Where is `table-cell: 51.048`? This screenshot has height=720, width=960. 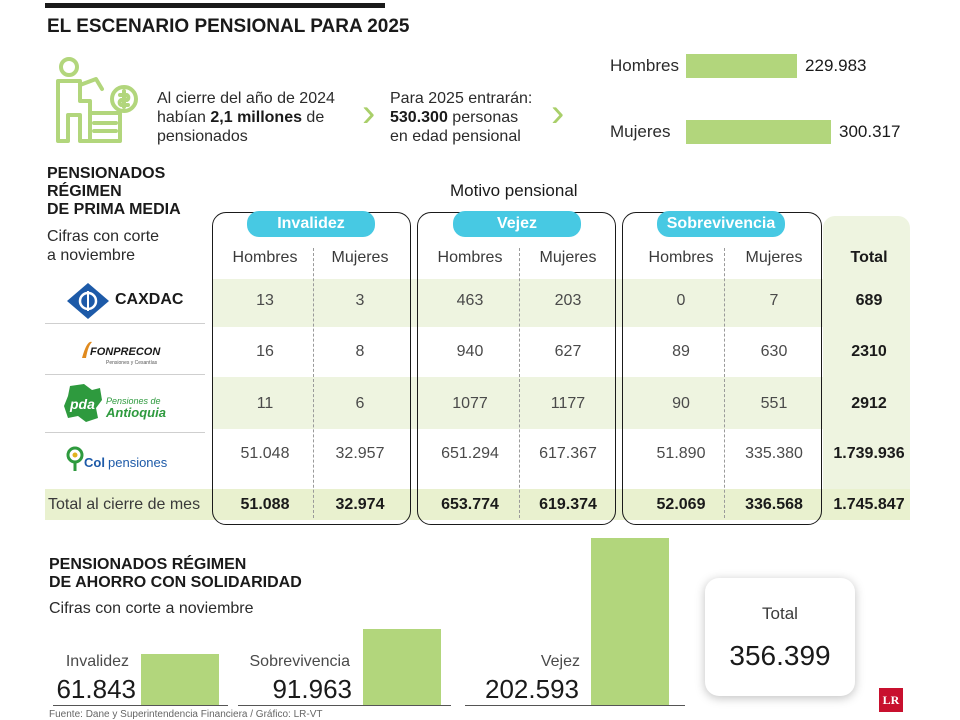
table-cell: 51.048 is located at coordinates (265, 453).